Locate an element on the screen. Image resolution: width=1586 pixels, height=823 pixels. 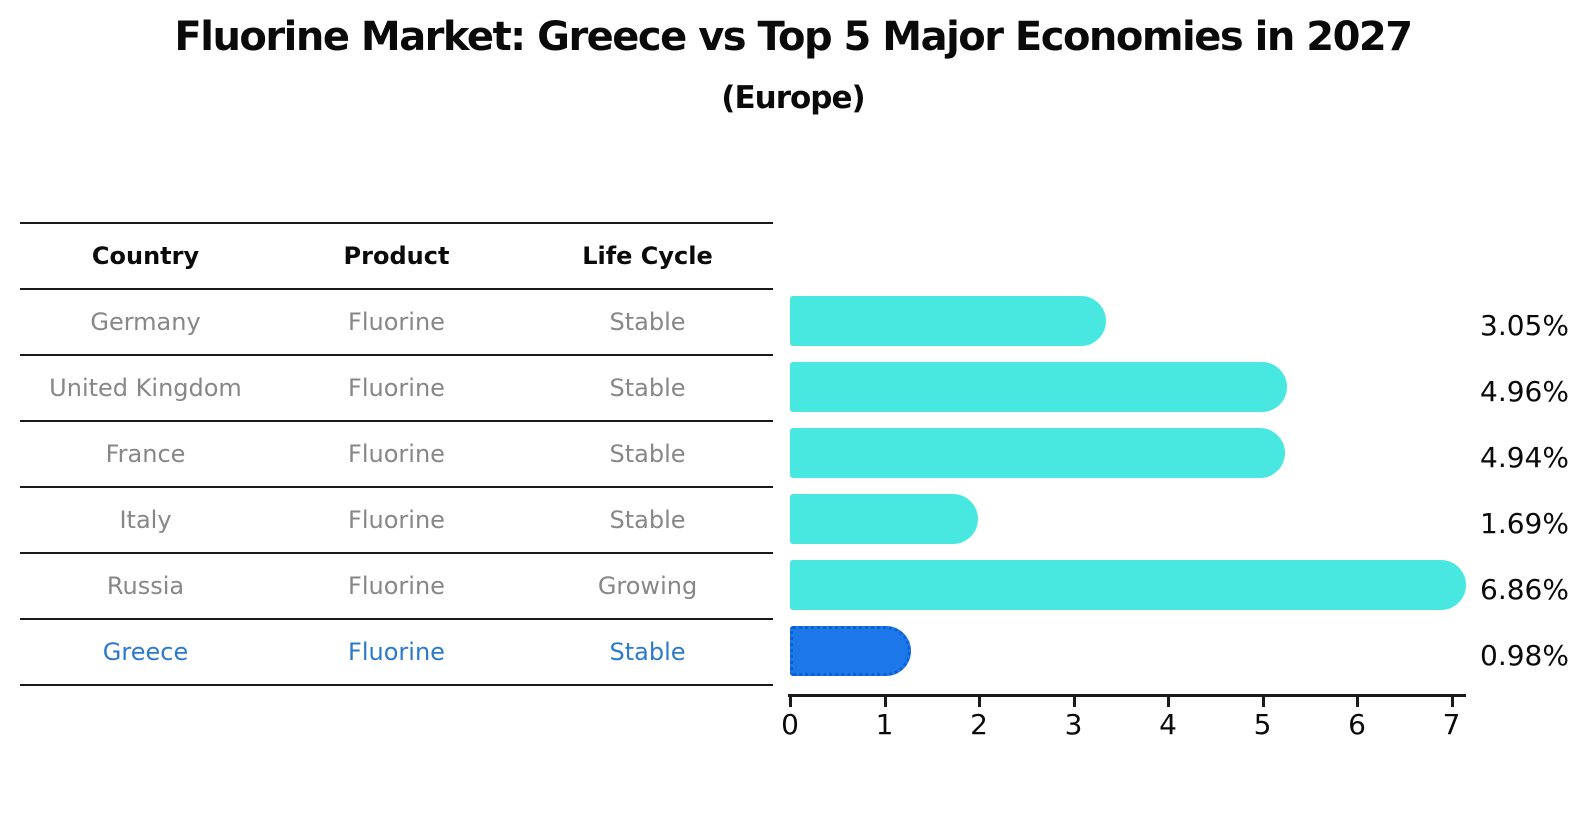
table-row-france: France Fluorine Stable is located at coordinates (396, 455).